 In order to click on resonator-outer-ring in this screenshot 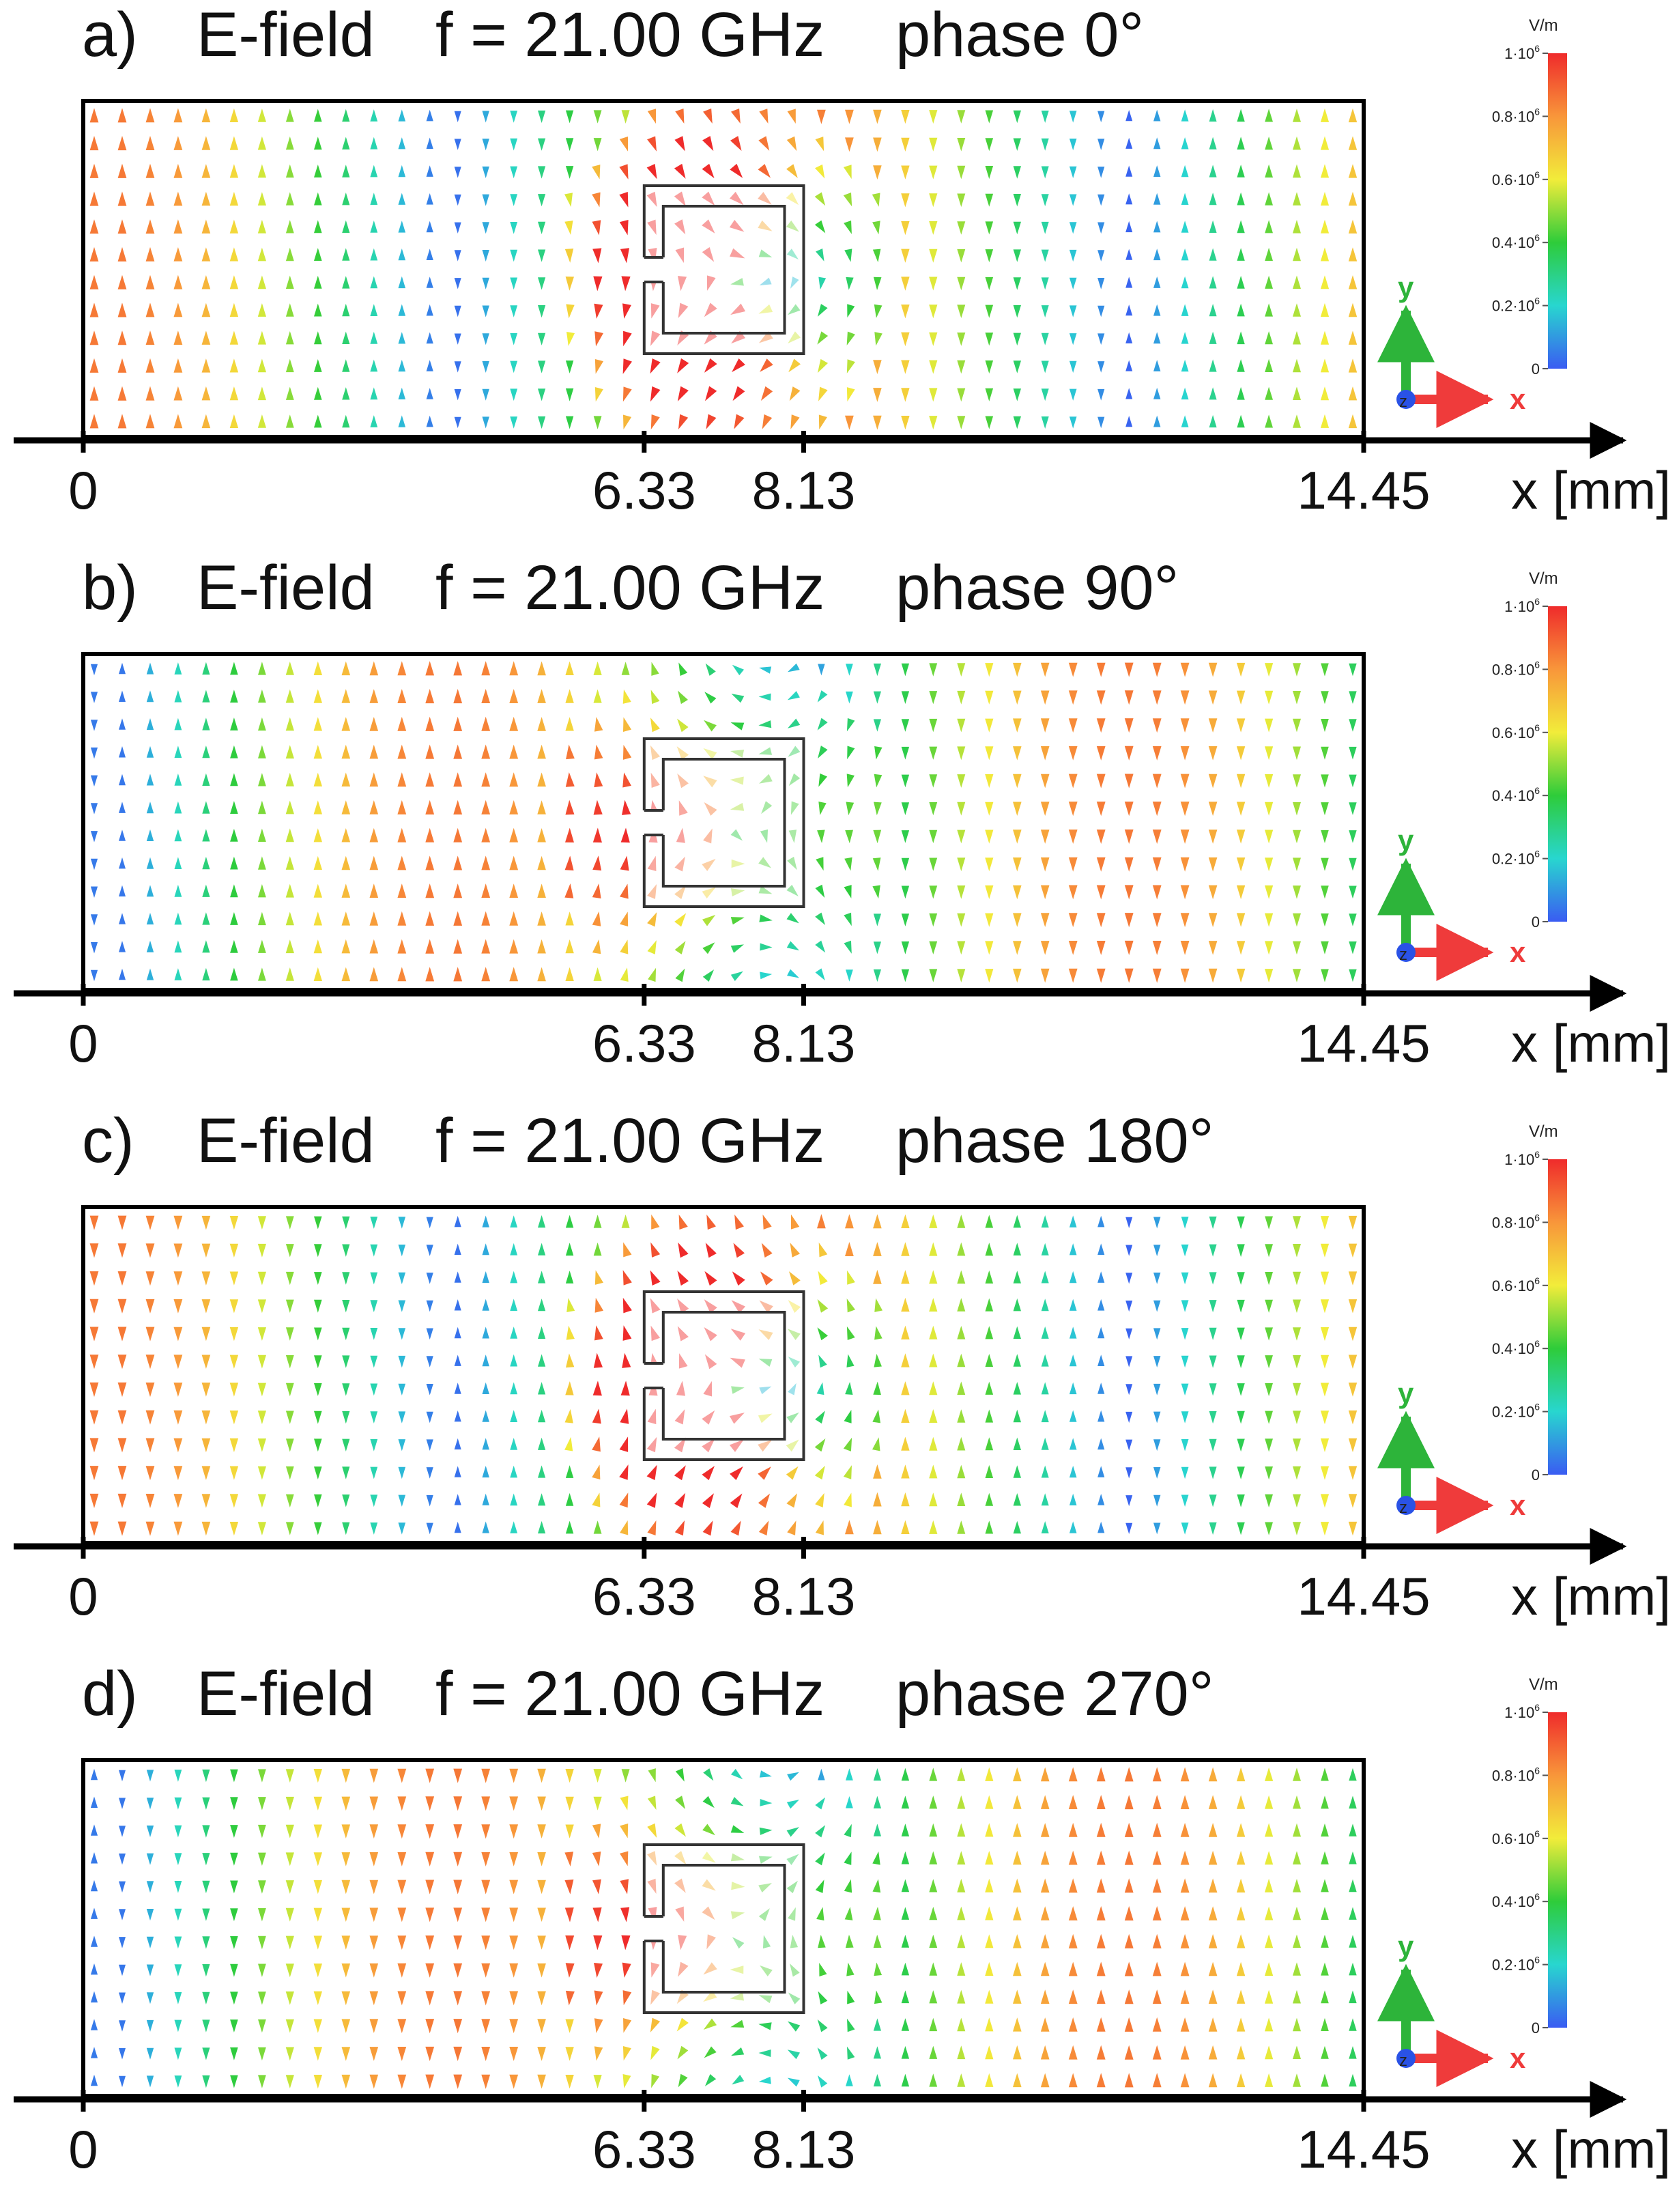, I will do `click(723, 822)`.